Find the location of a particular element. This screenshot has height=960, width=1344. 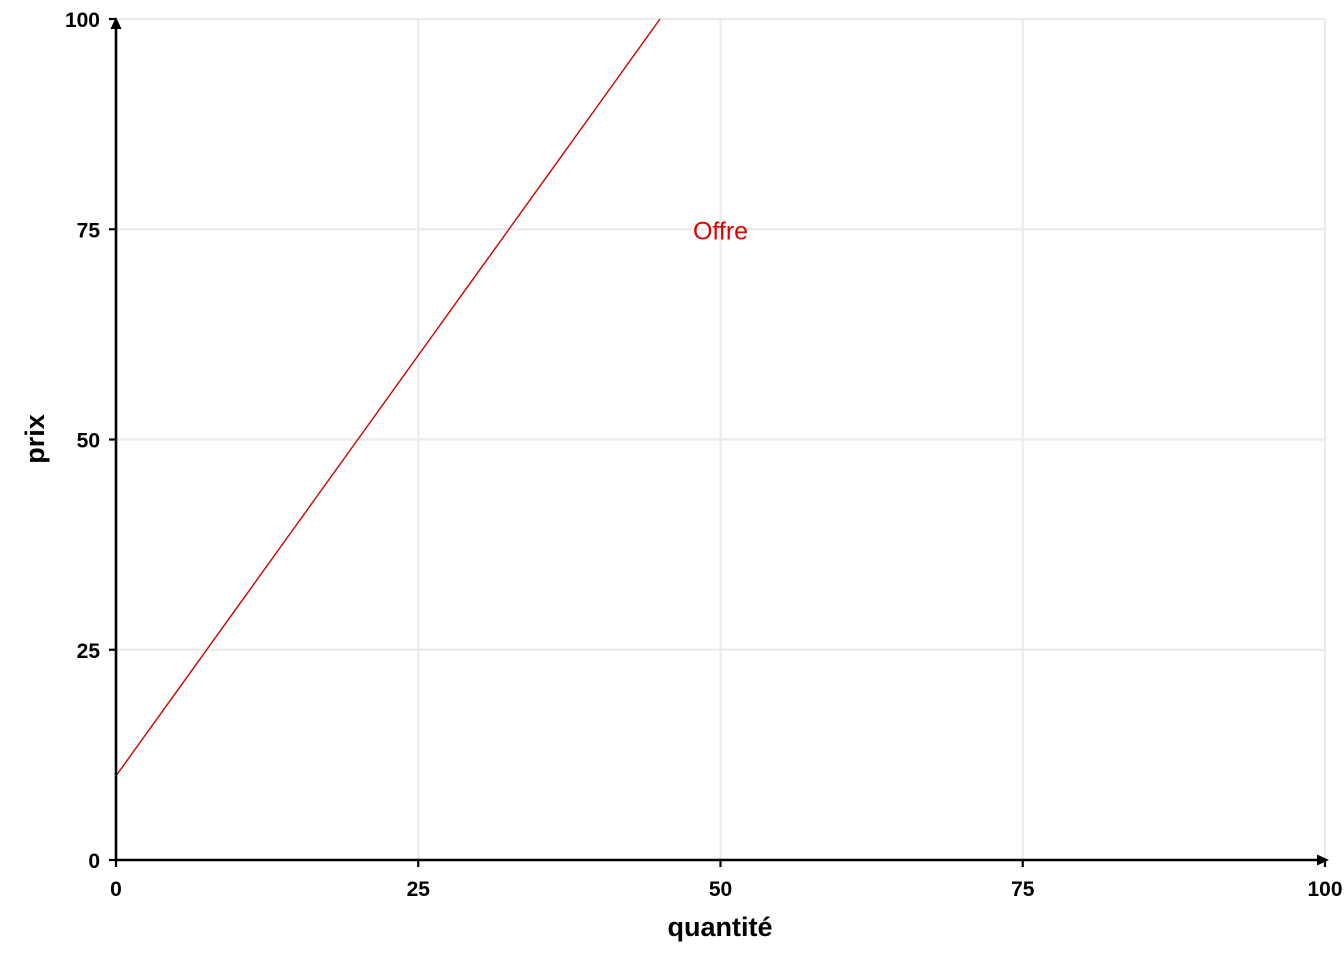

y-axis-title: prix is located at coordinates (35, 439).